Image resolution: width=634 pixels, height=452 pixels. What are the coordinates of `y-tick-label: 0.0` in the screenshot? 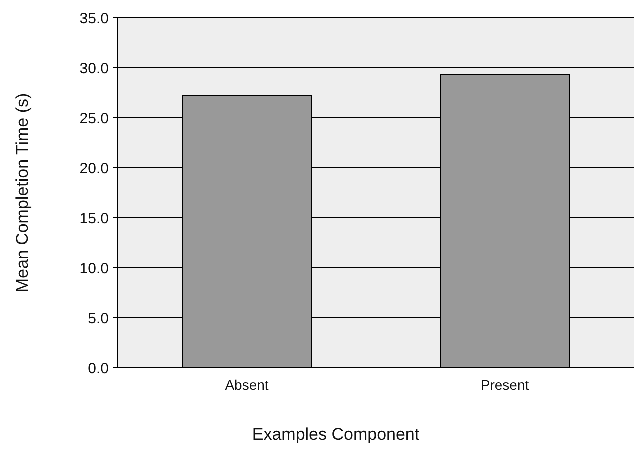 It's located at (98, 369).